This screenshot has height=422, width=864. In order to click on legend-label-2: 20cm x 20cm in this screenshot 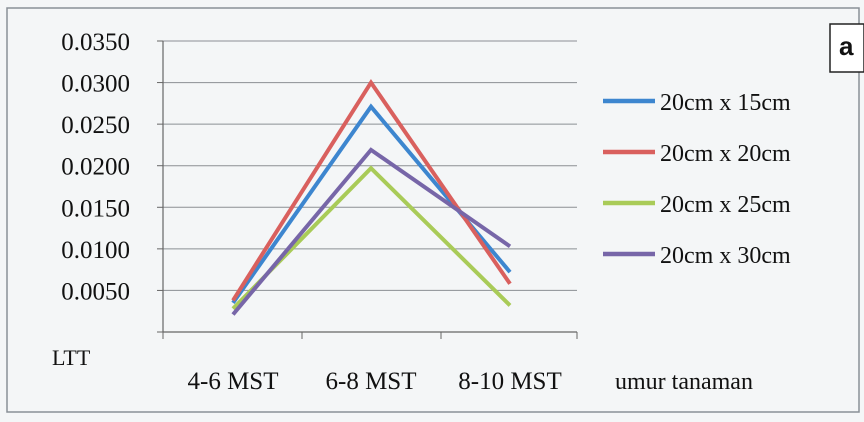, I will do `click(725, 154)`.